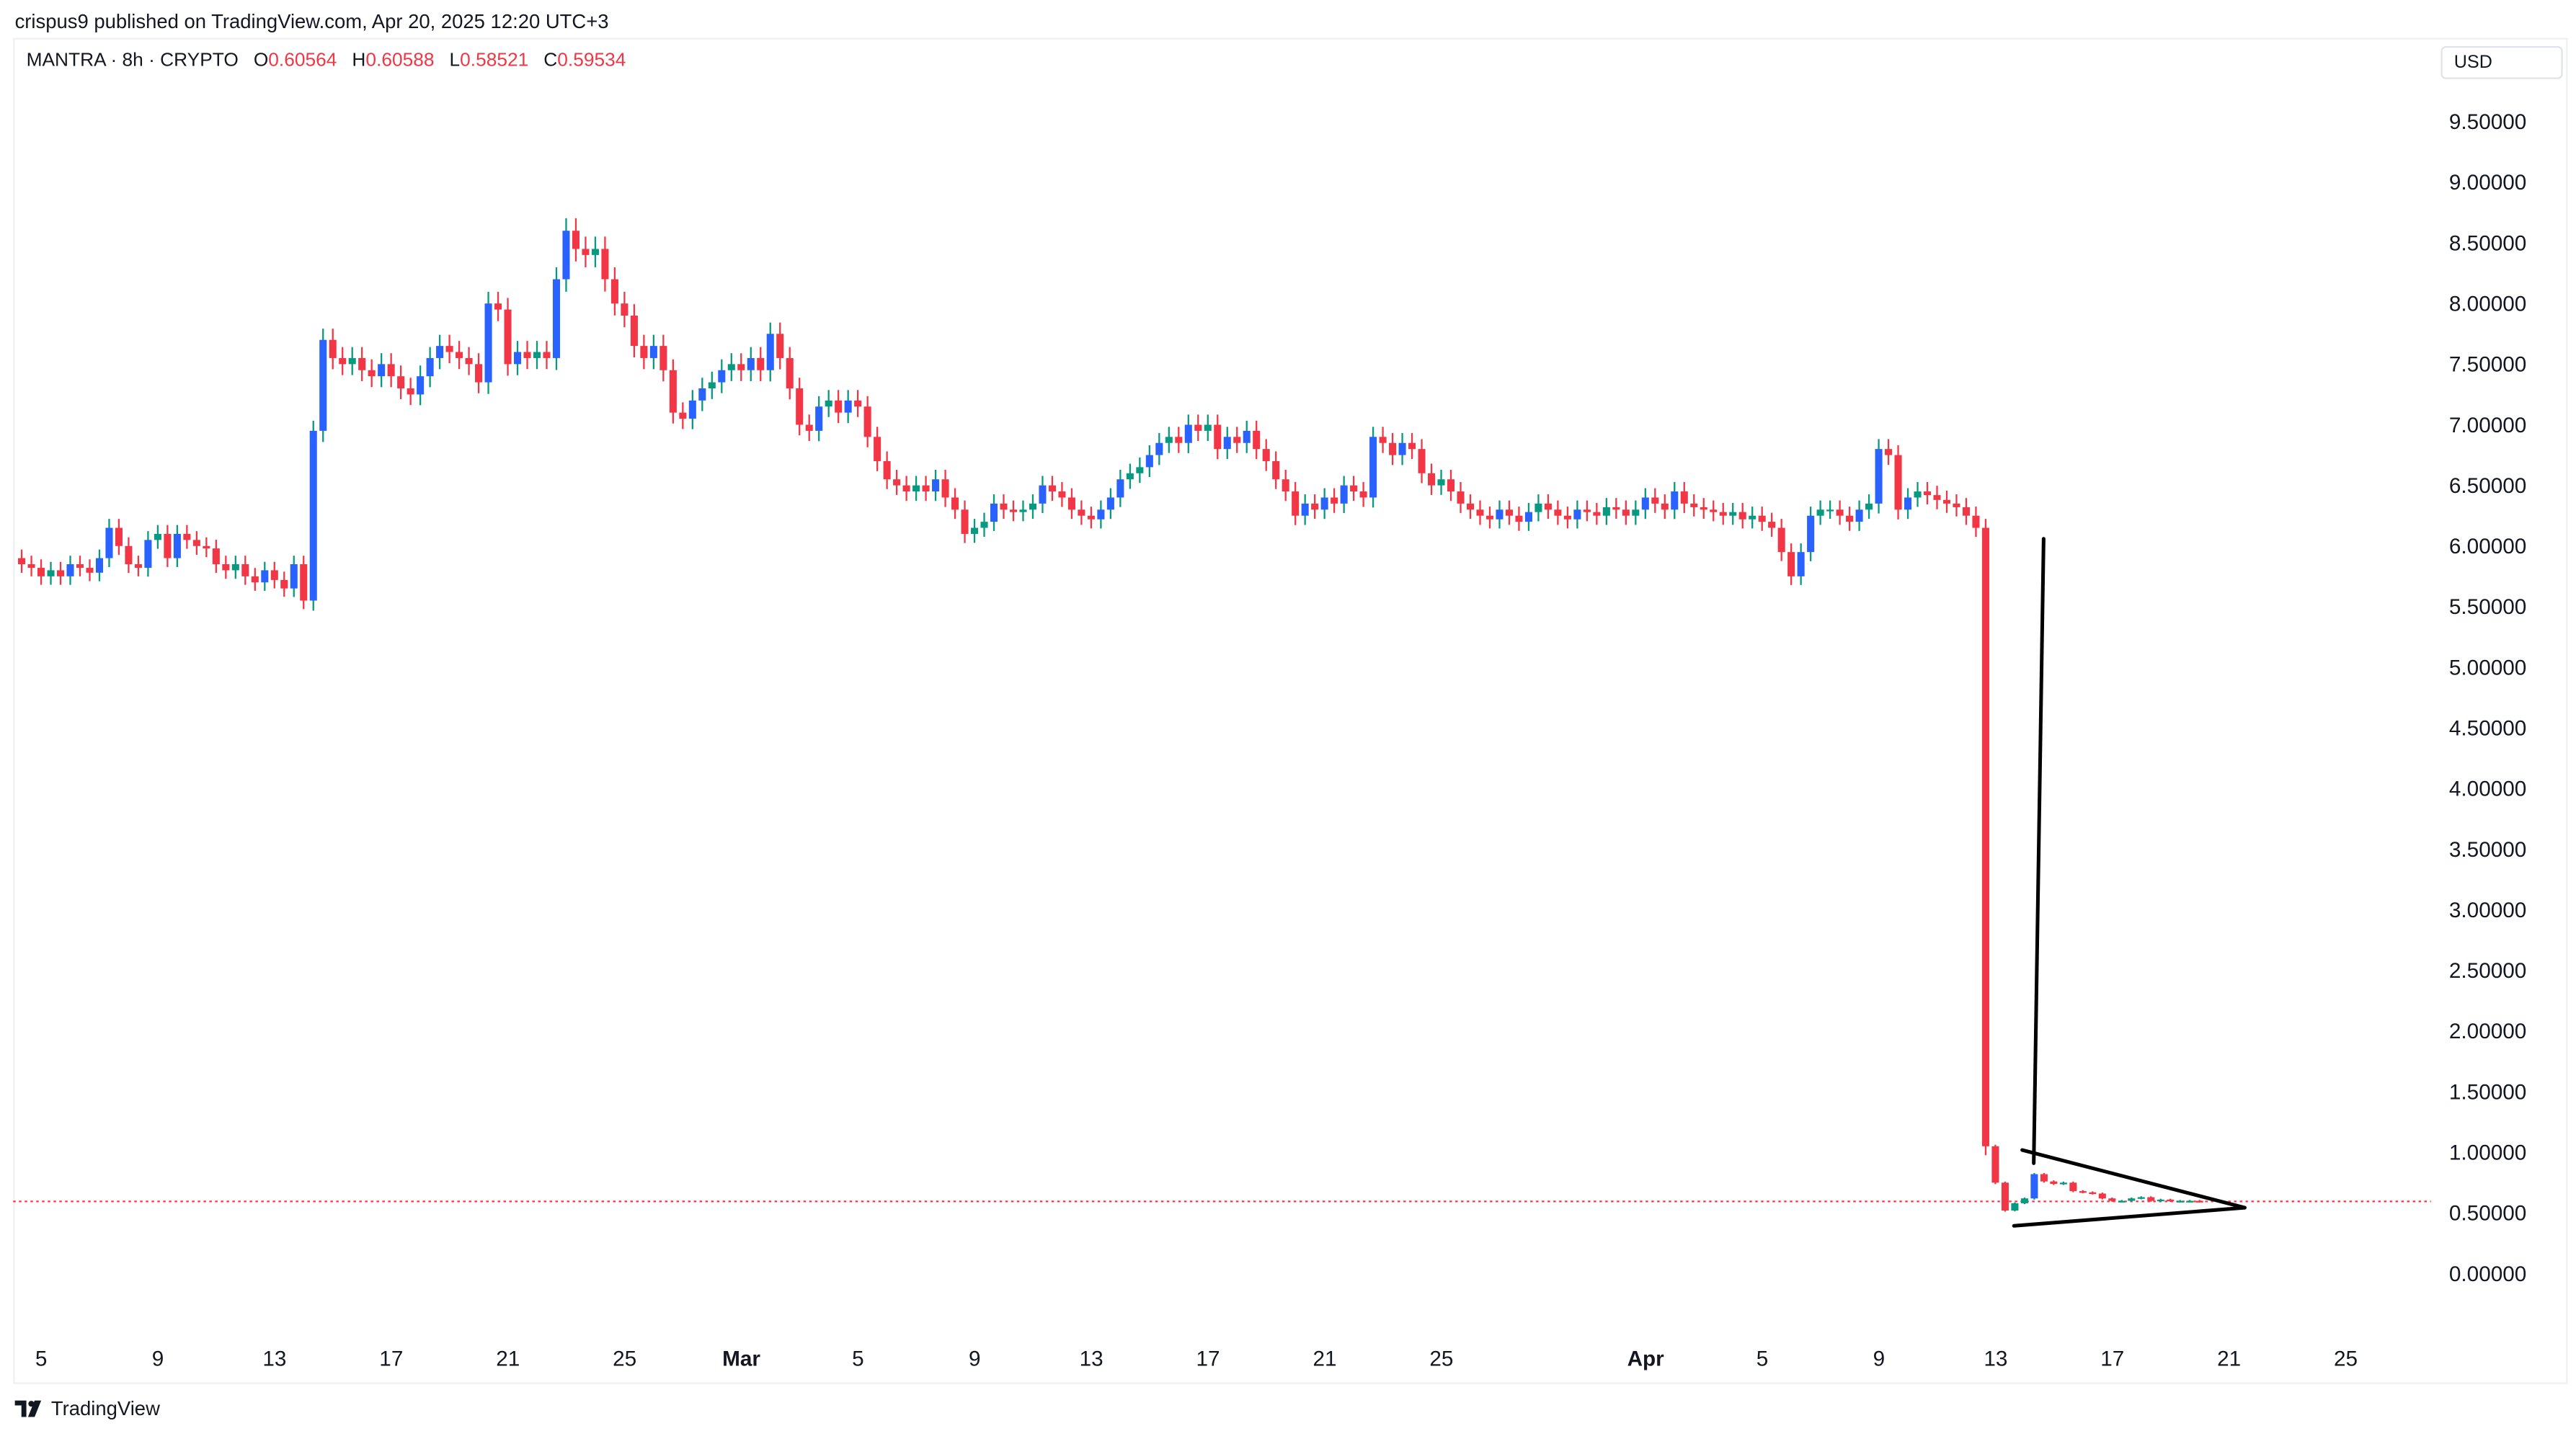  I want to click on x-tick-label: Apr, so click(1646, 1359).